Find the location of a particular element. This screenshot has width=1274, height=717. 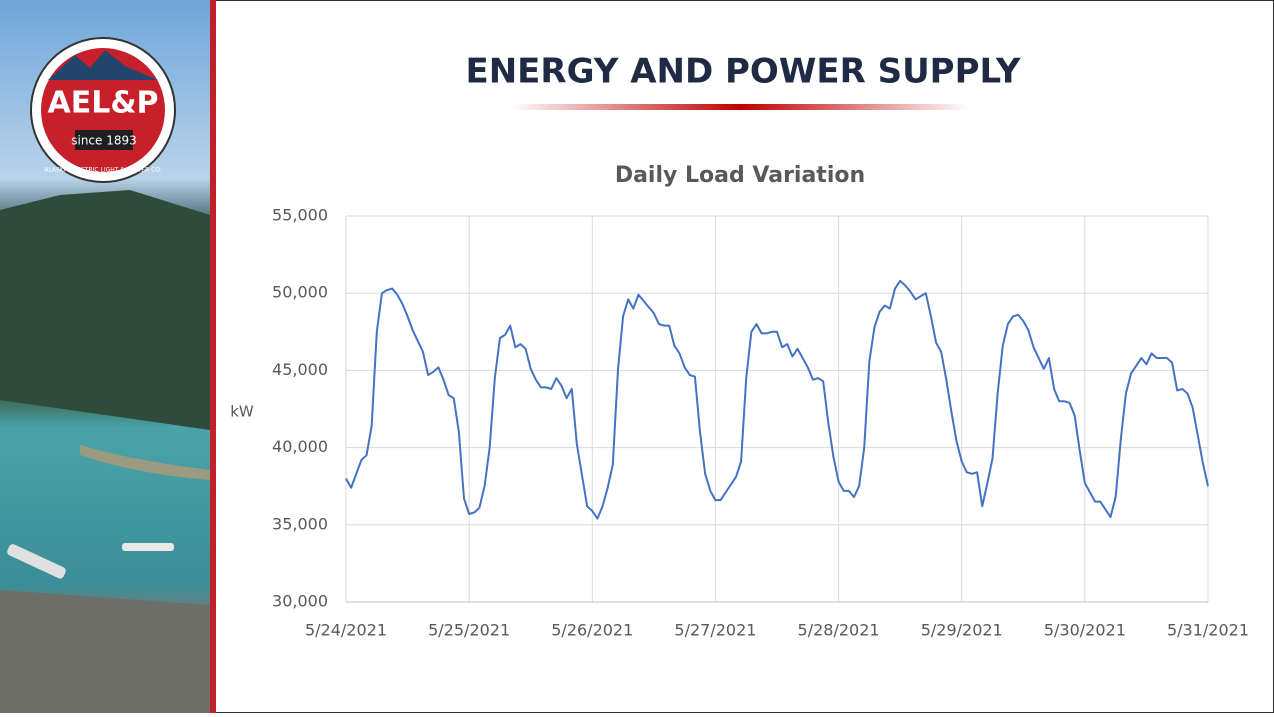

logo-since: since 1893 is located at coordinates (104, 141).